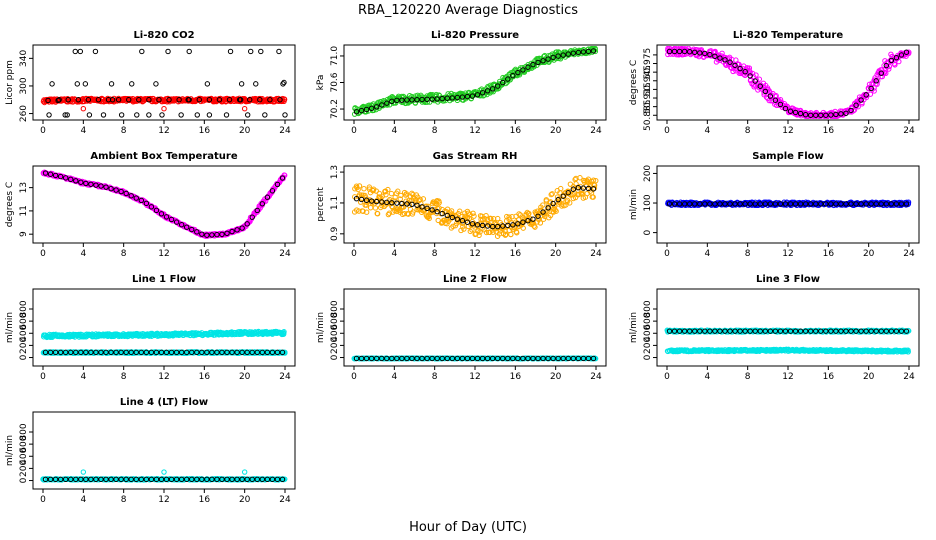  What do you see at coordinates (321, 204) in the screenshot?
I see `y-axis-label: percent` at bounding box center [321, 204].